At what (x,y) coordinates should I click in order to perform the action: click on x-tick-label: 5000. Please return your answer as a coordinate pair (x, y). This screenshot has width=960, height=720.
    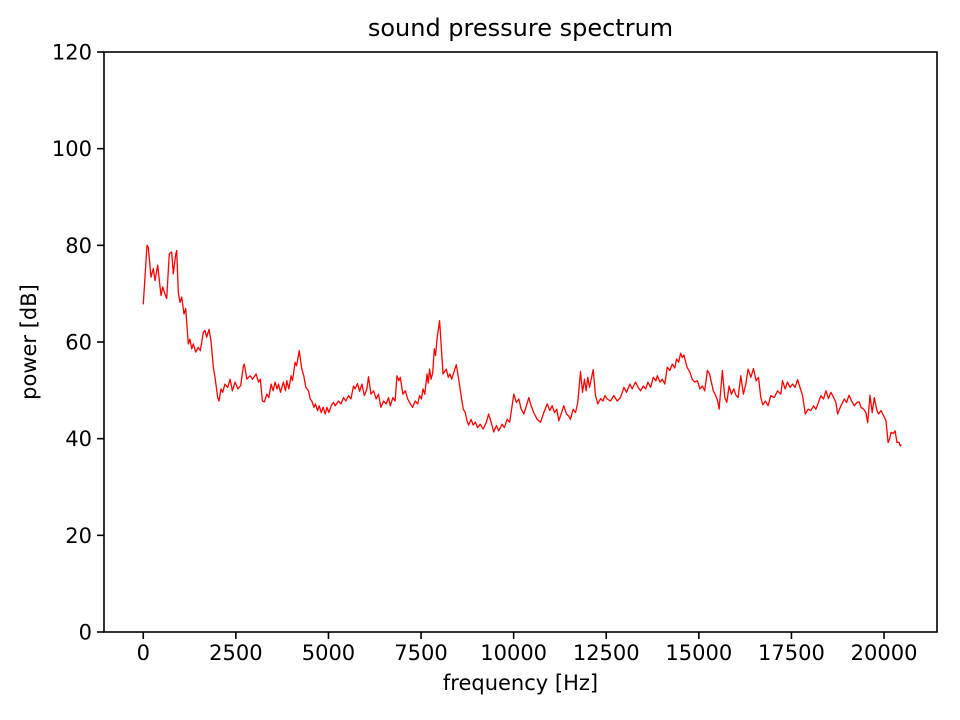
    Looking at the image, I should click on (328, 653).